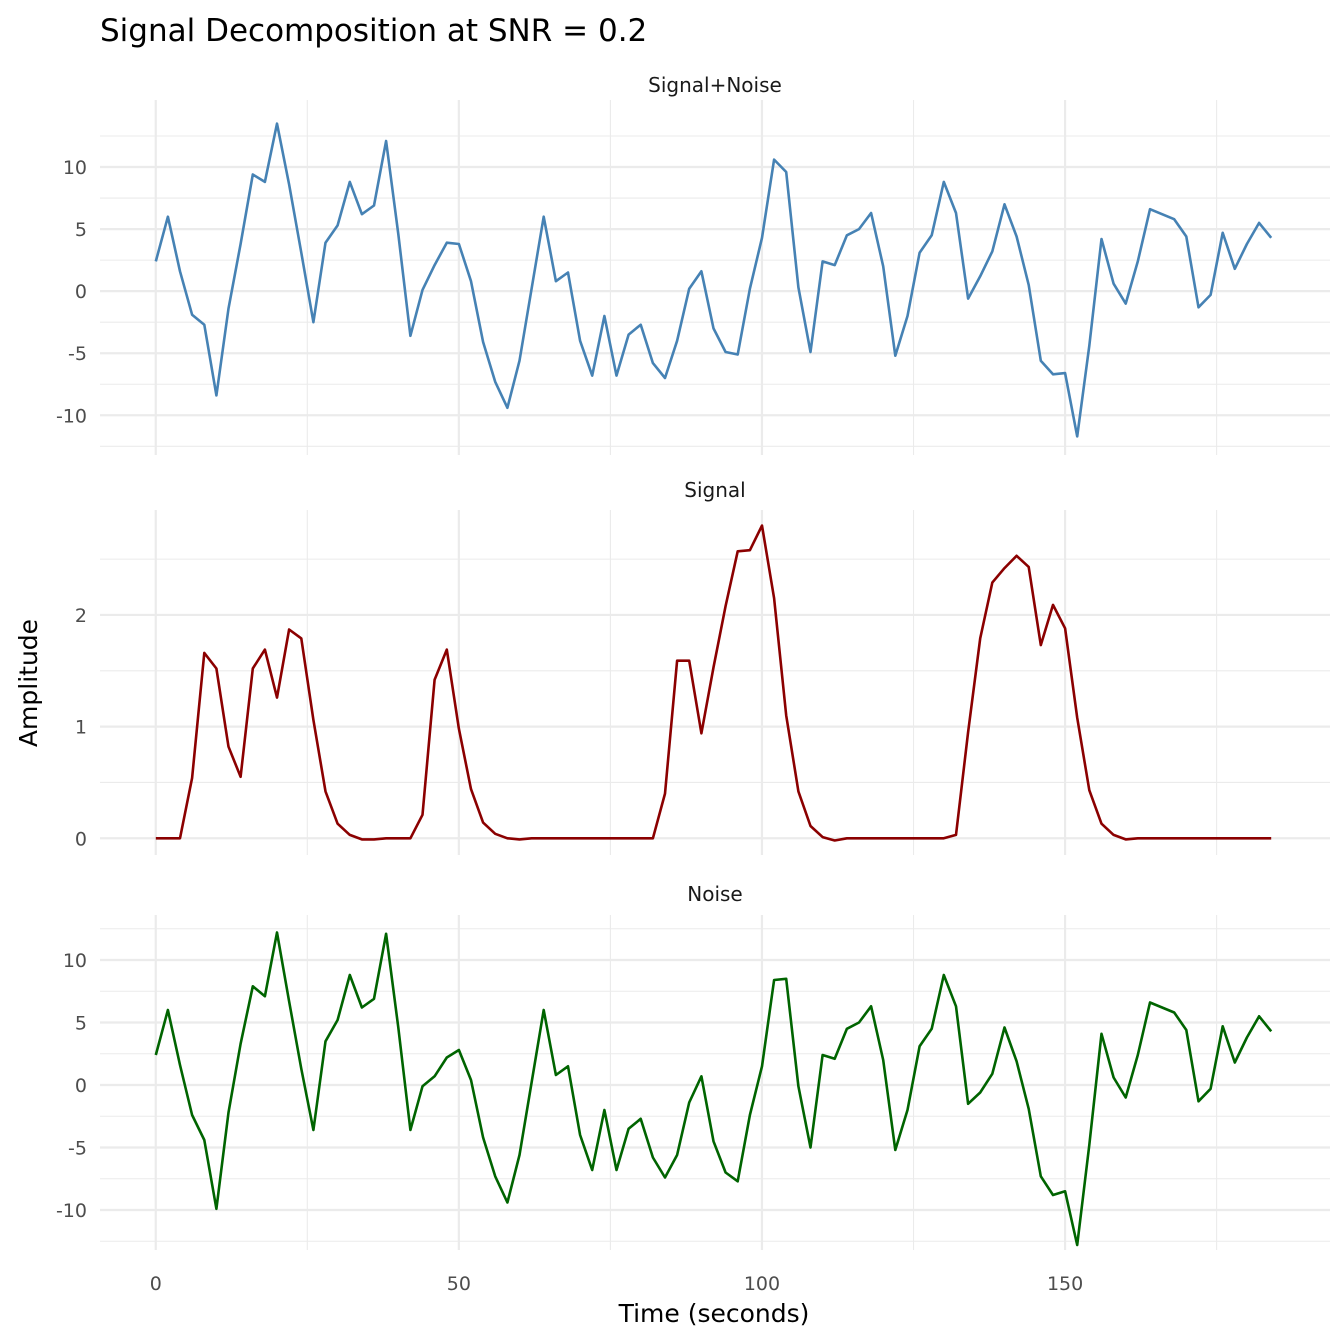 This screenshot has width=1344, height=1344. I want to click on y-axis-label: Amplitude, so click(28, 683).